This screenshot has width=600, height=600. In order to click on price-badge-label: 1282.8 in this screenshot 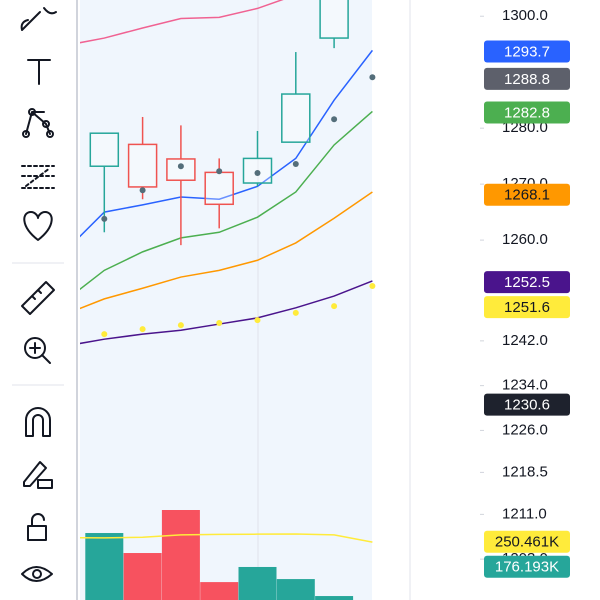, I will do `click(527, 112)`.